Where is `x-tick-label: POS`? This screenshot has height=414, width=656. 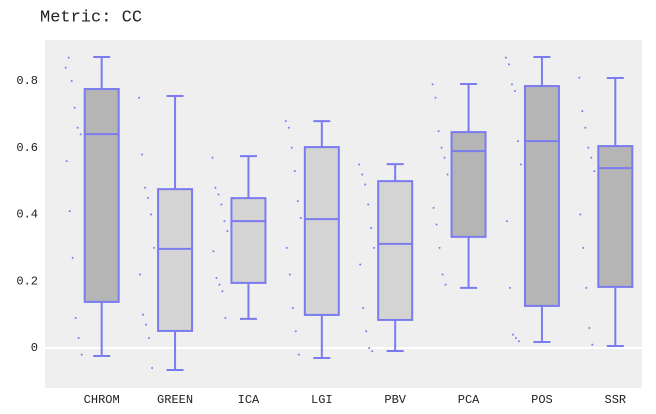 x-tick-label: POS is located at coordinates (542, 400).